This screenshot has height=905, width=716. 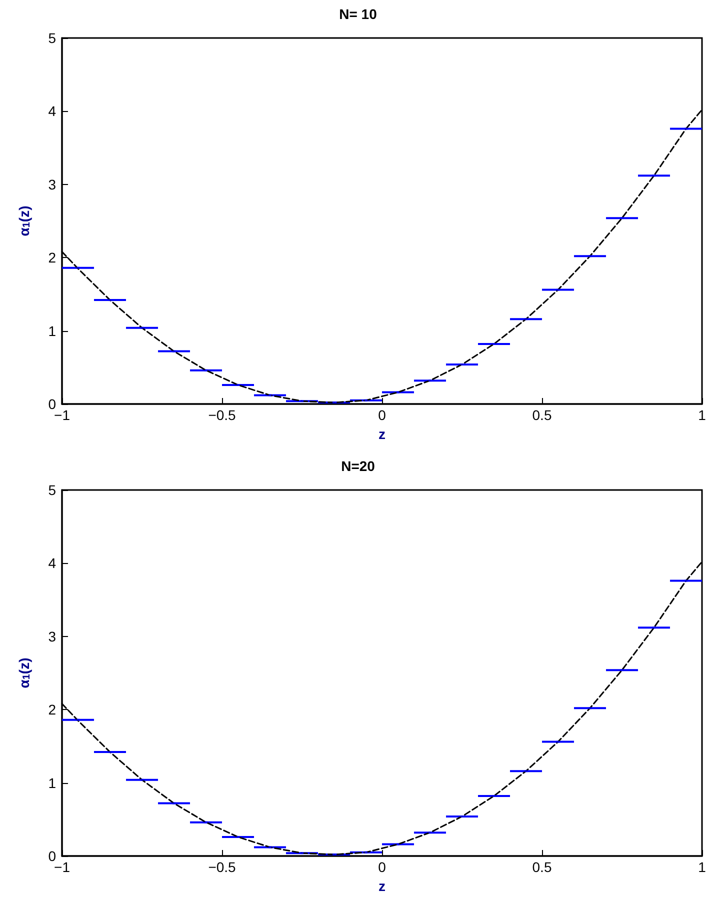 I want to click on chart-title: N=20, so click(x=358, y=466).